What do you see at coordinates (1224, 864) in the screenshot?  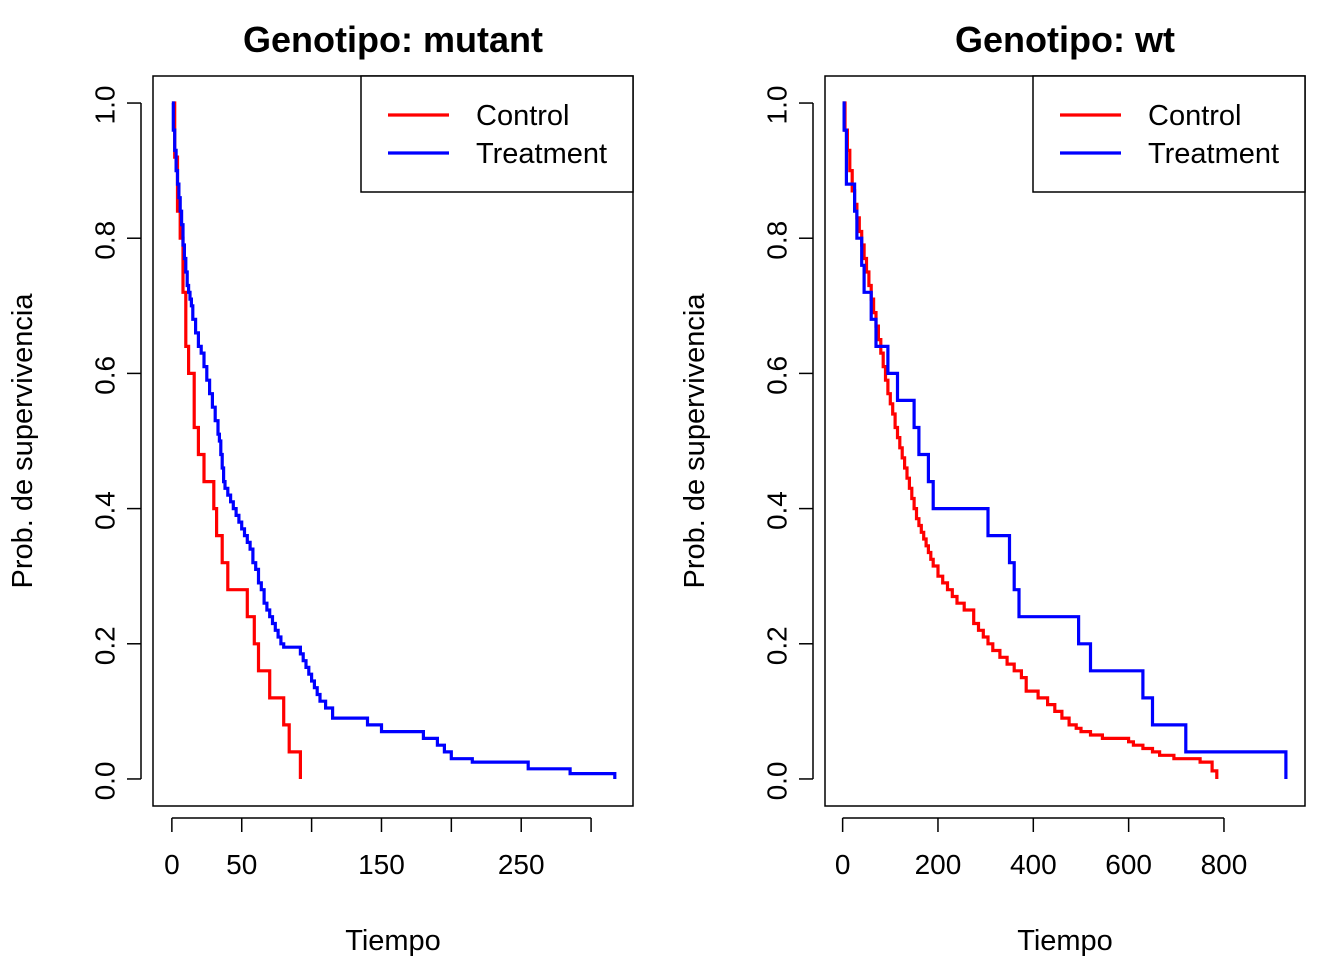 I see `x-tick-label: 800` at bounding box center [1224, 864].